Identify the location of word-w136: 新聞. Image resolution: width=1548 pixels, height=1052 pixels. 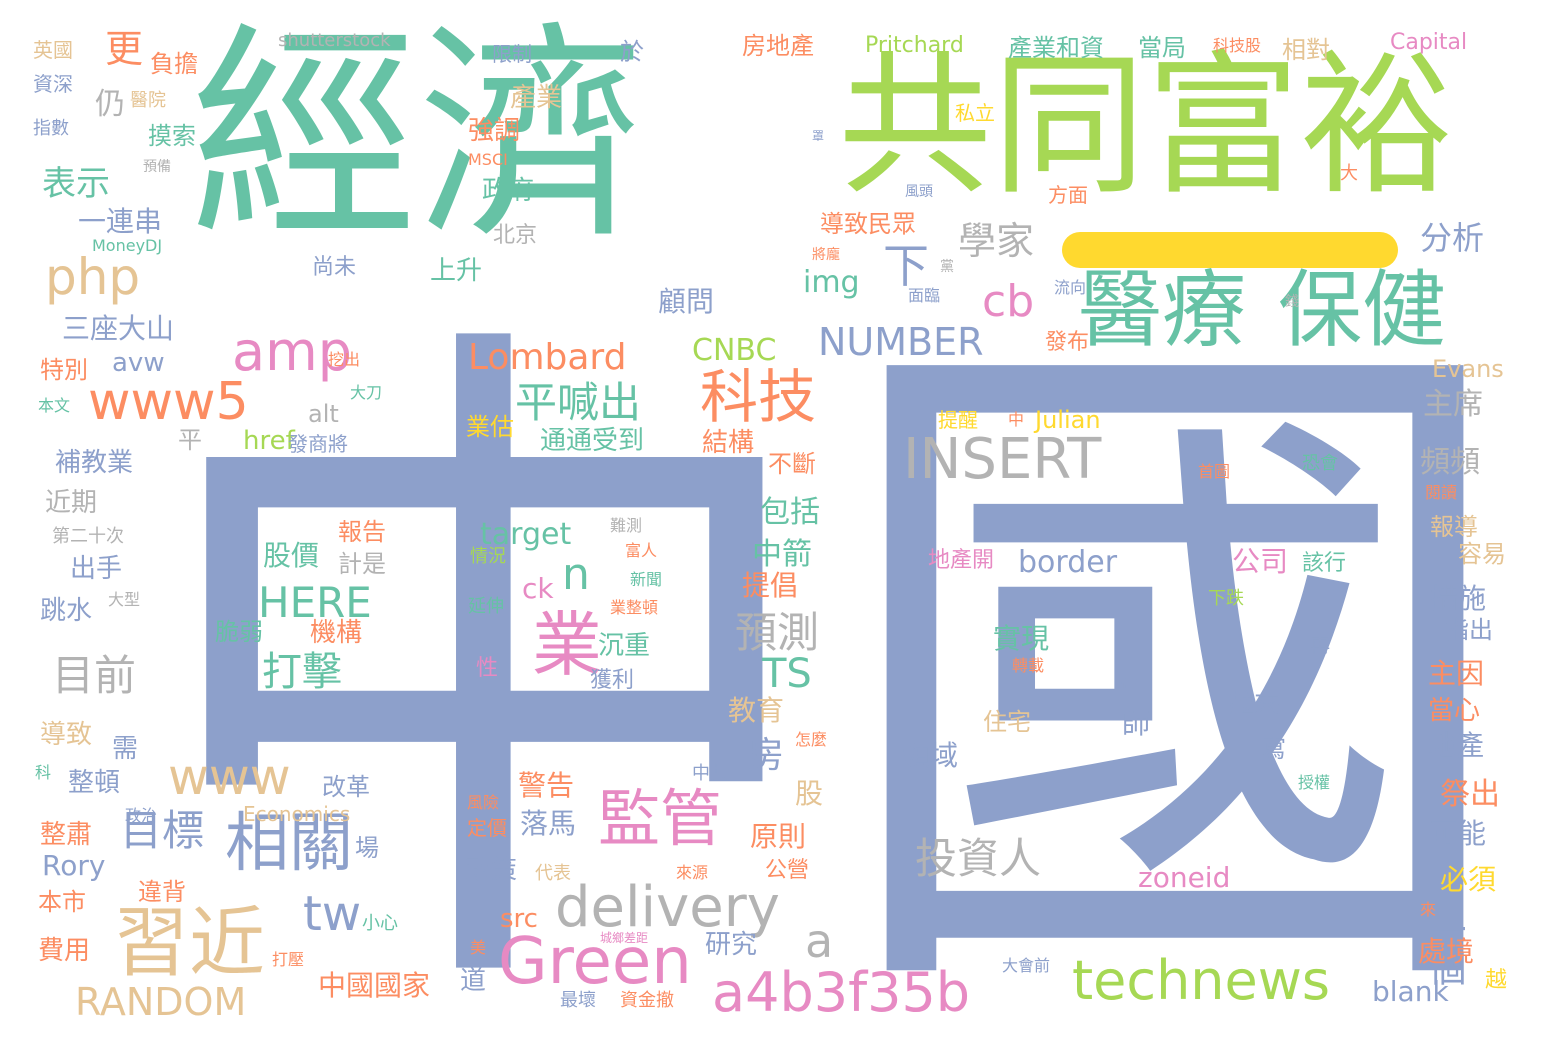
(646, 579).